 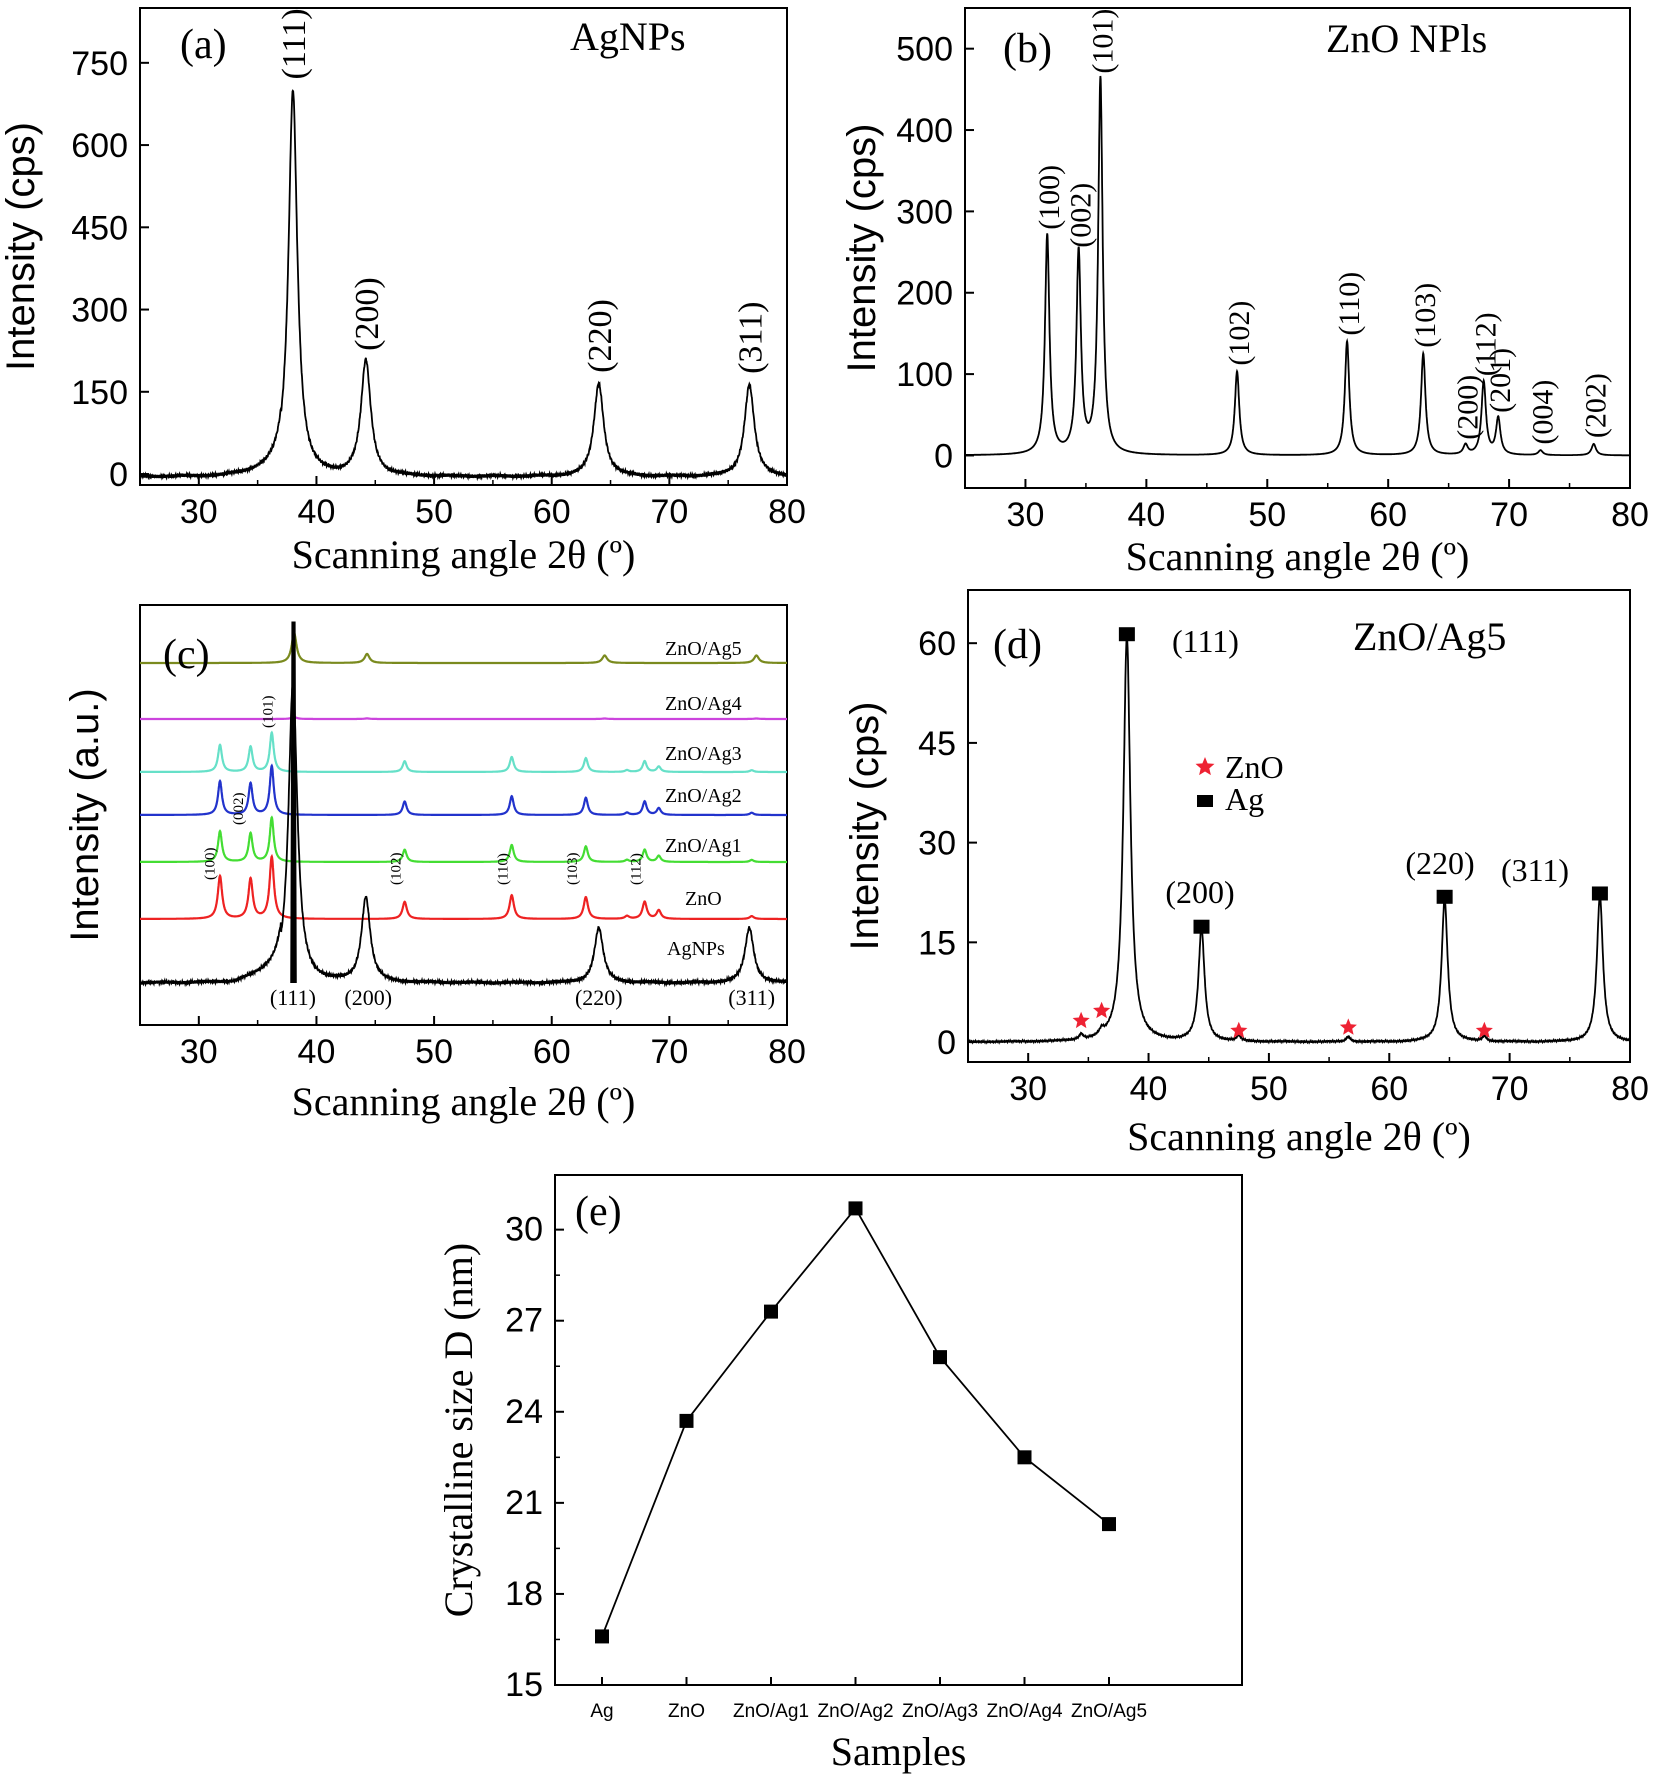 I want to click on panel-title: ZnO/Ag5, so click(x=1429, y=636).